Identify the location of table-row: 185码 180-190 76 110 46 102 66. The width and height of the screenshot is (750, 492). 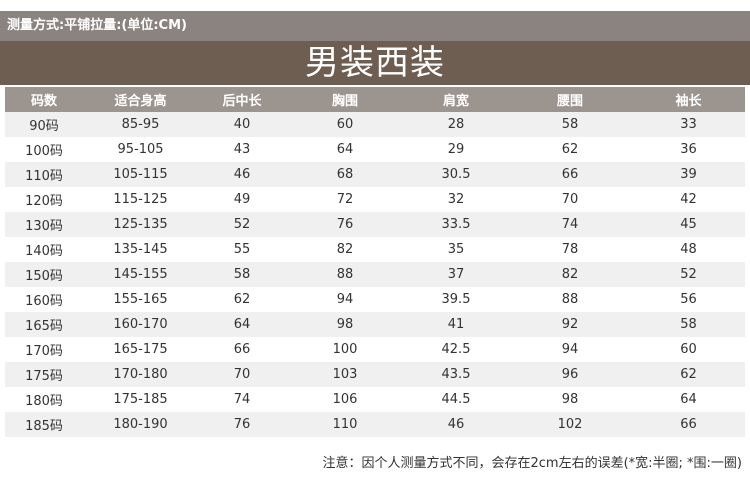
(375, 424).